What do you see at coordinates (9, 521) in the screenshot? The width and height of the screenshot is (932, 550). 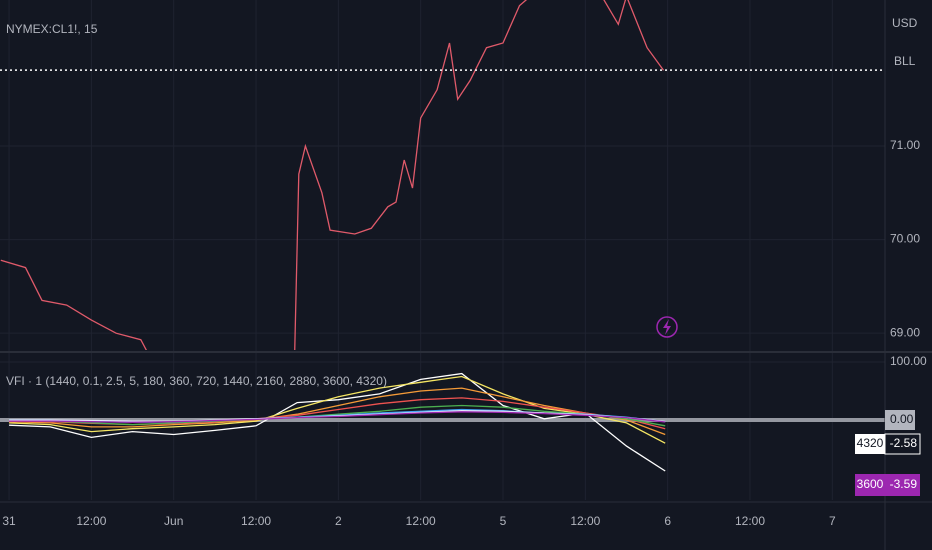 I see `x-tick-label: 31` at bounding box center [9, 521].